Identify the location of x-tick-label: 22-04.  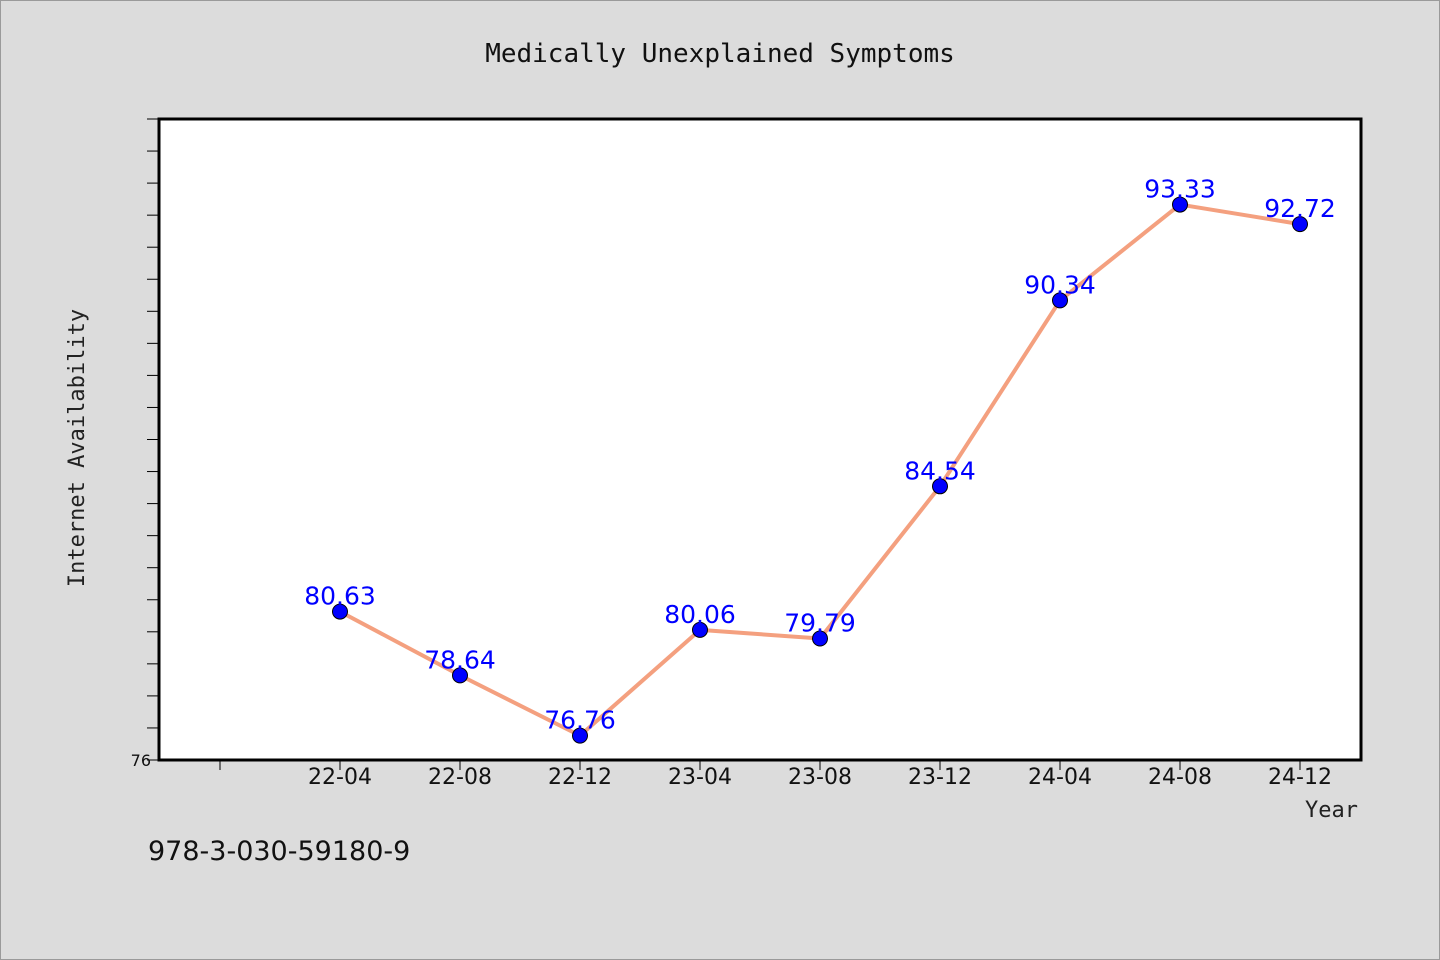
(340, 777).